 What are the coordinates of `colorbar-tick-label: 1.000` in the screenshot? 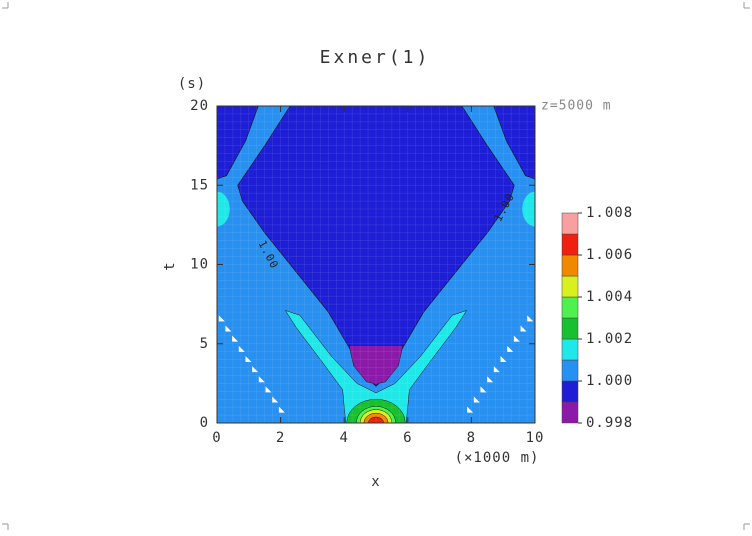 It's located at (609, 381).